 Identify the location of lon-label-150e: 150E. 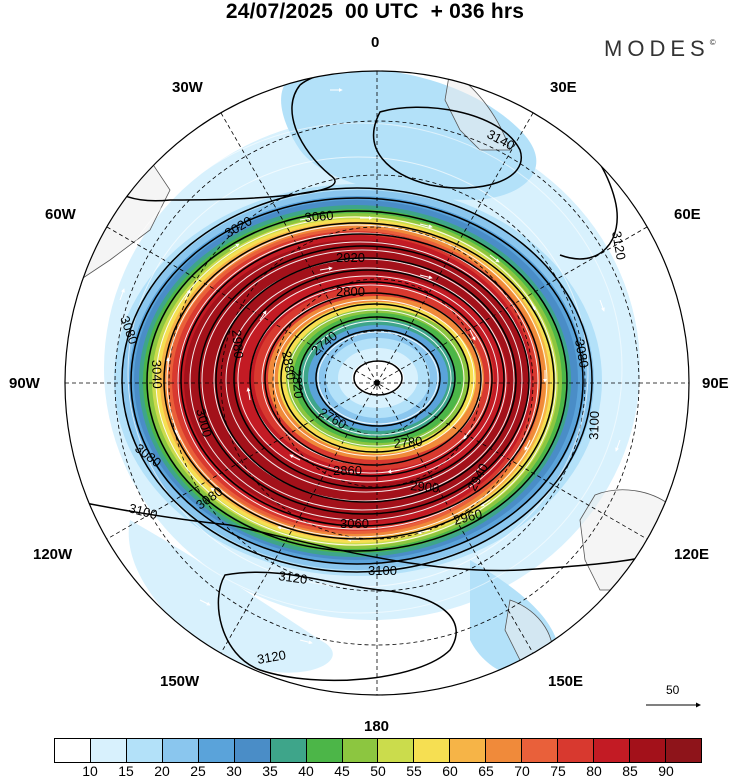
(566, 681).